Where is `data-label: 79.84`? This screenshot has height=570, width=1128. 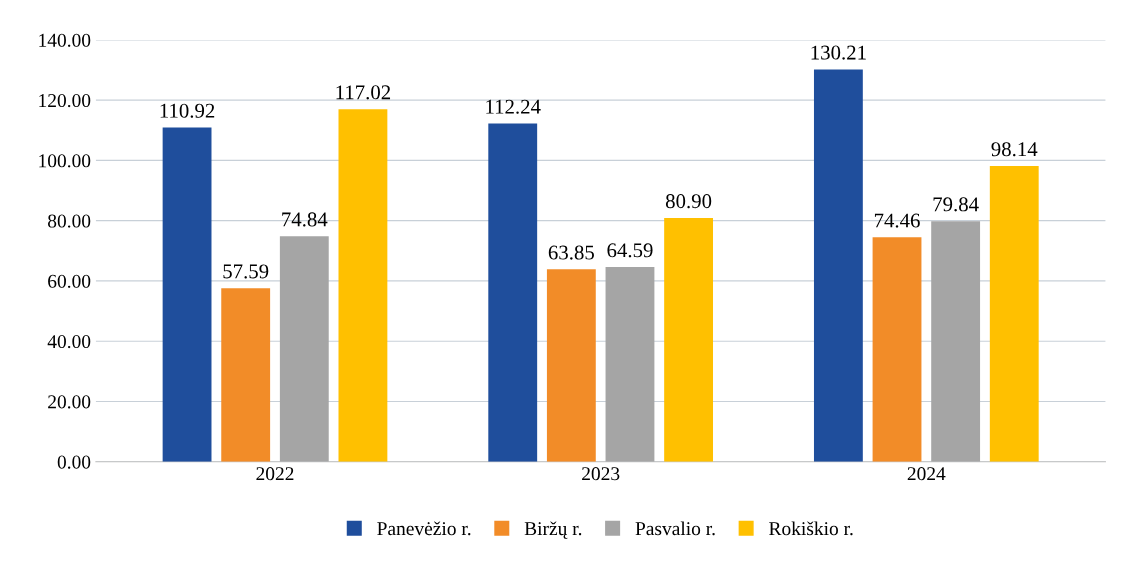
data-label: 79.84 is located at coordinates (956, 204).